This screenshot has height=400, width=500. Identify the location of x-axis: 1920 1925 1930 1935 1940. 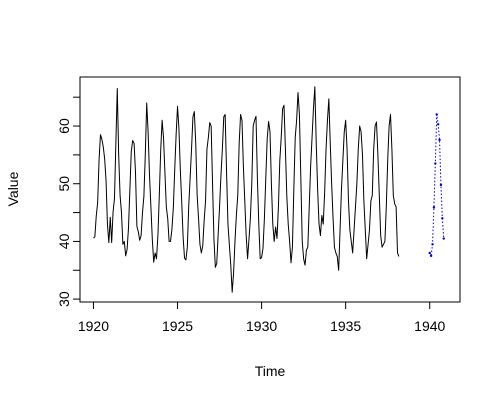
(262, 317).